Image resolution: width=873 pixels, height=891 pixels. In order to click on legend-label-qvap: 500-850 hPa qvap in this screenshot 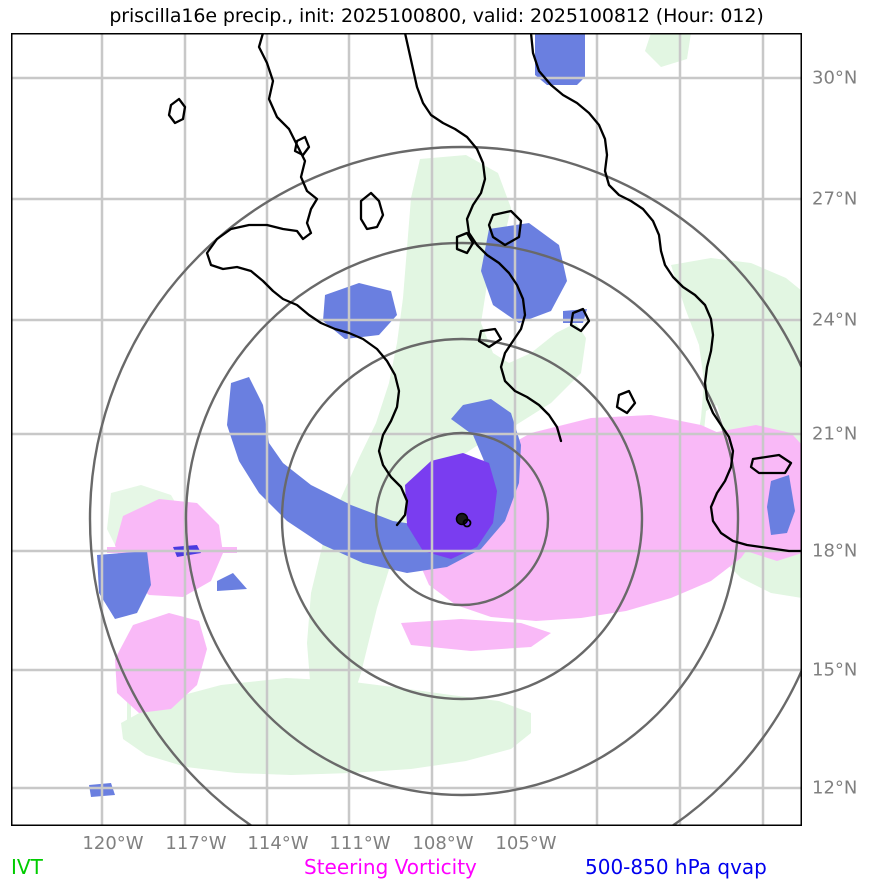, I will do `click(676, 867)`.